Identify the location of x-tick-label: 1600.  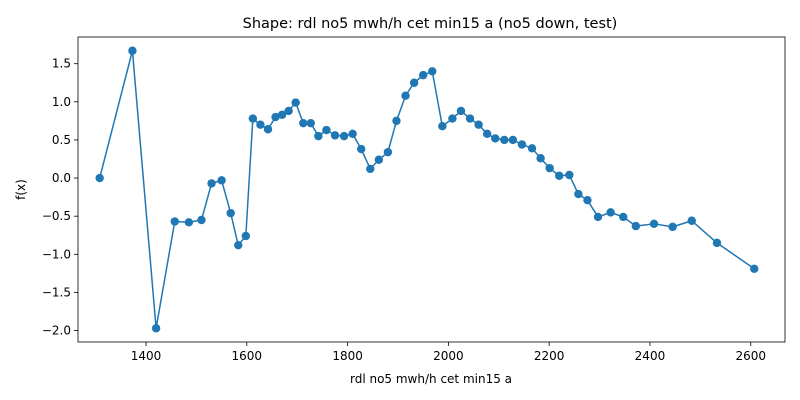
(247, 356).